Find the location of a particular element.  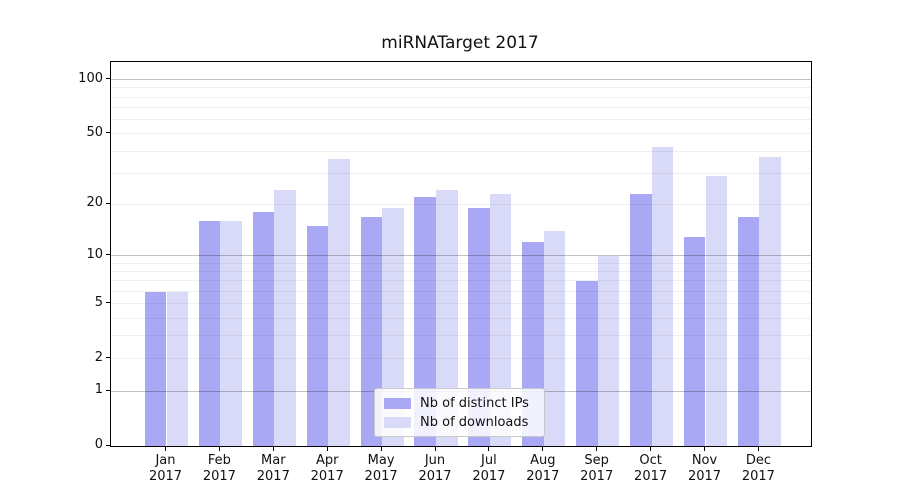

y-tick-label-20: 20 is located at coordinates (94, 203).